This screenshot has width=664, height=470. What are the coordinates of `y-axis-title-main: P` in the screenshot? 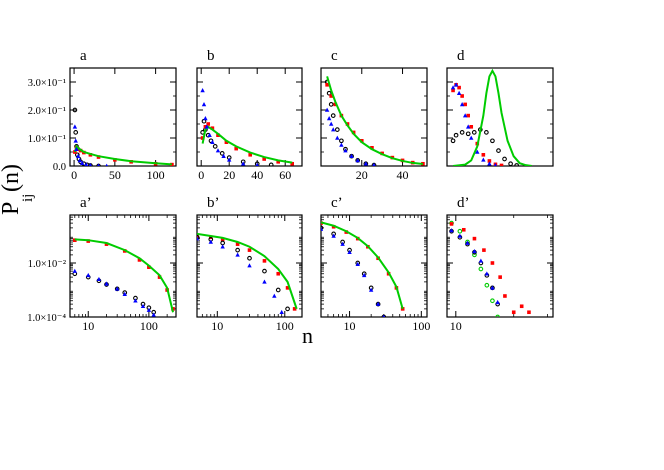 It's located at (12, 208).